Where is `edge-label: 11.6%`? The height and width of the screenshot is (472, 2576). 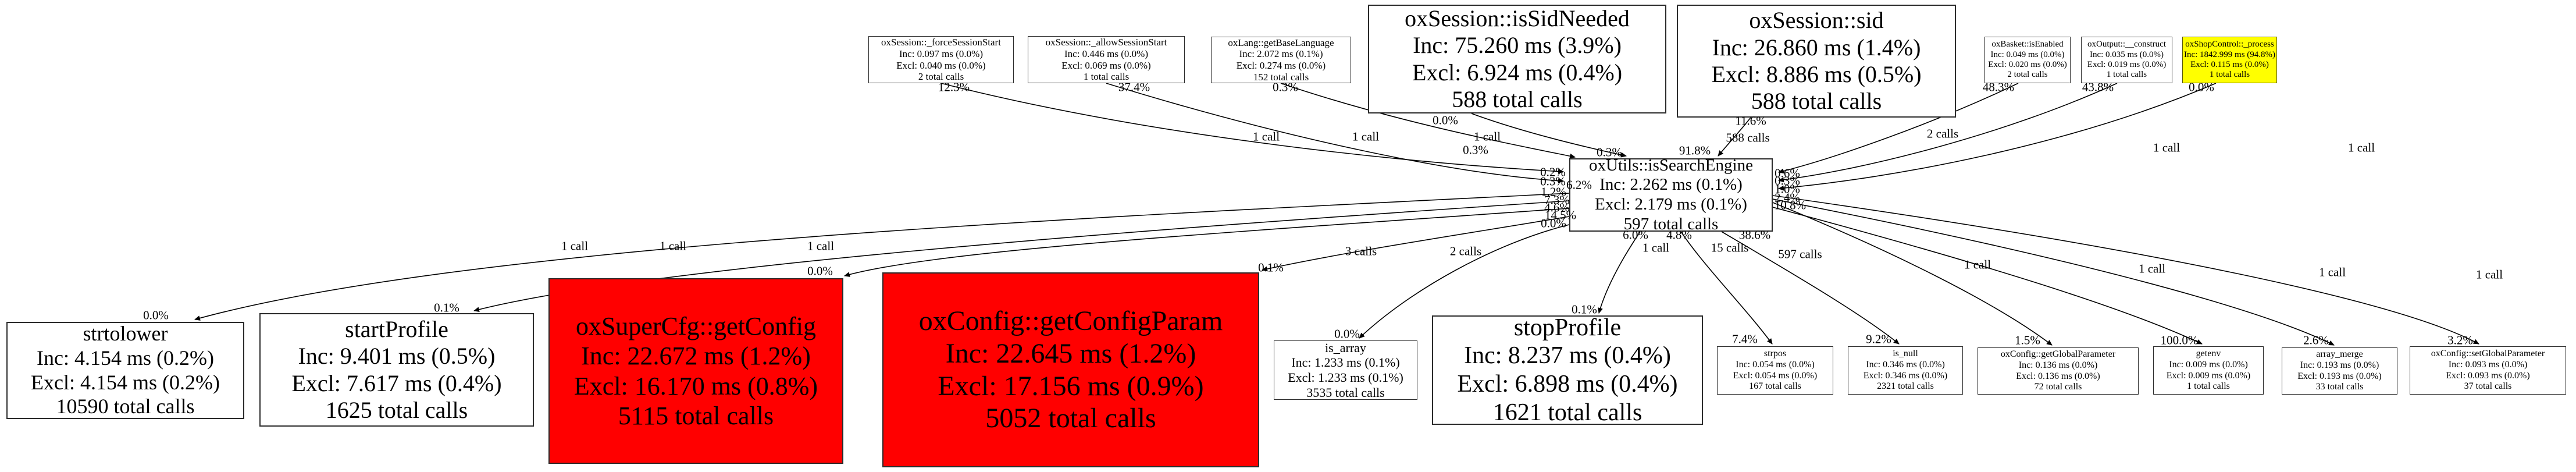 edge-label: 11.6% is located at coordinates (1750, 120).